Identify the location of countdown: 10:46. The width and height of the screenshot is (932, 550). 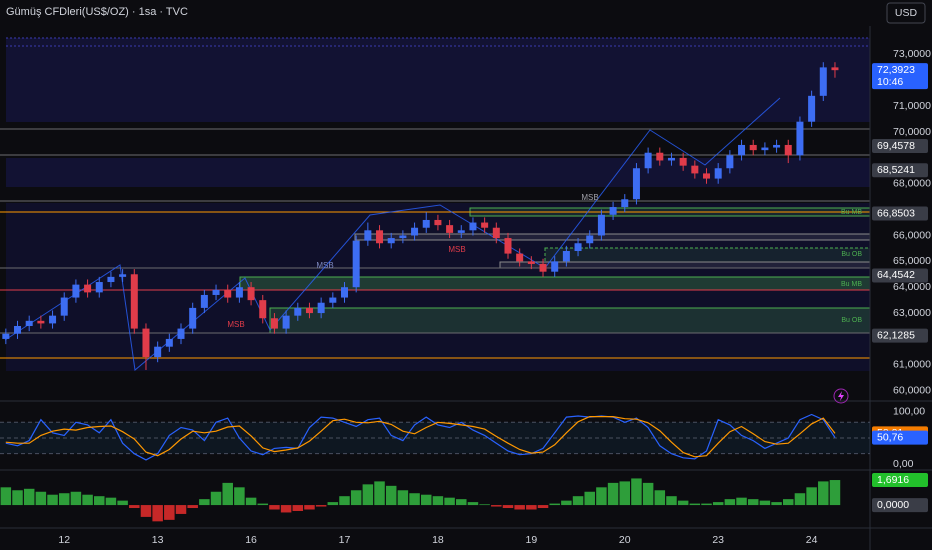
(890, 82).